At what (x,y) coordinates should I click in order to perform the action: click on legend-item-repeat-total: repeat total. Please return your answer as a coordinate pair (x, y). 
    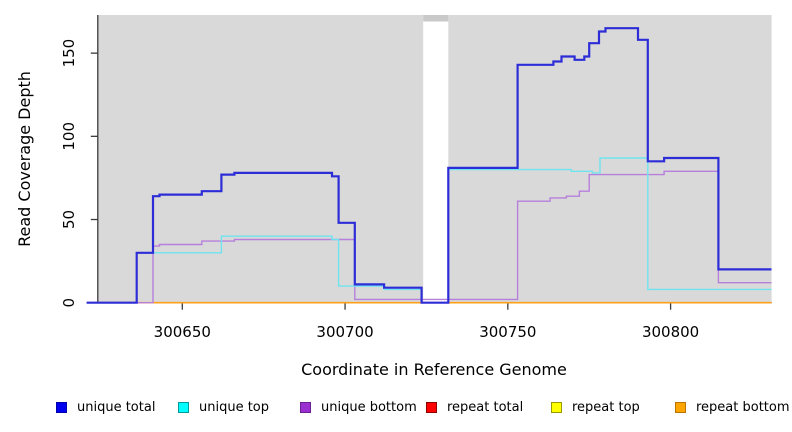
    Looking at the image, I should click on (474, 407).